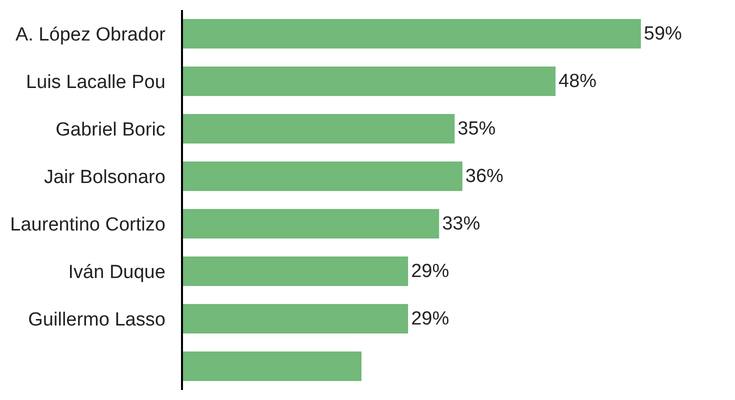  Describe the element at coordinates (663, 33) in the screenshot. I see `data-label: 59%` at that location.